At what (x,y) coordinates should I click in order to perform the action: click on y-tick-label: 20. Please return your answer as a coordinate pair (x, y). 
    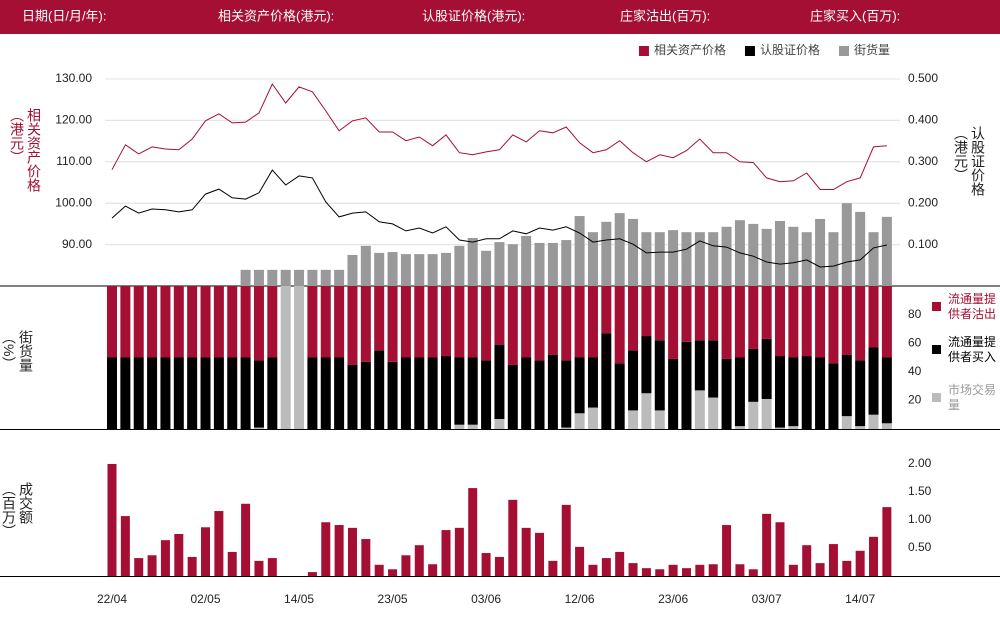
    Looking at the image, I should click on (915, 400).